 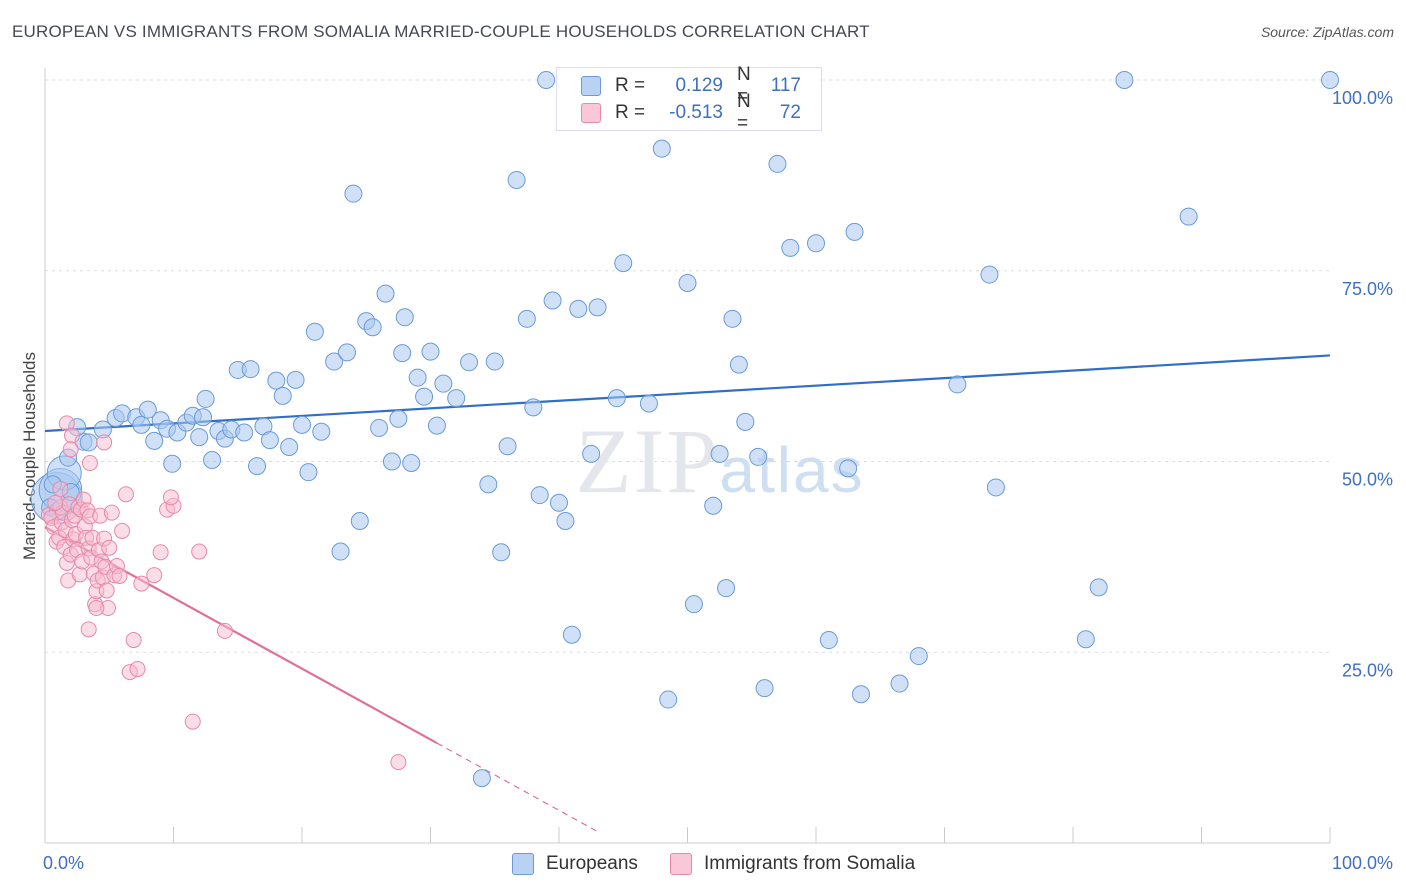 I want to click on y-tick-label: 50.0%, so click(x=1367, y=480).